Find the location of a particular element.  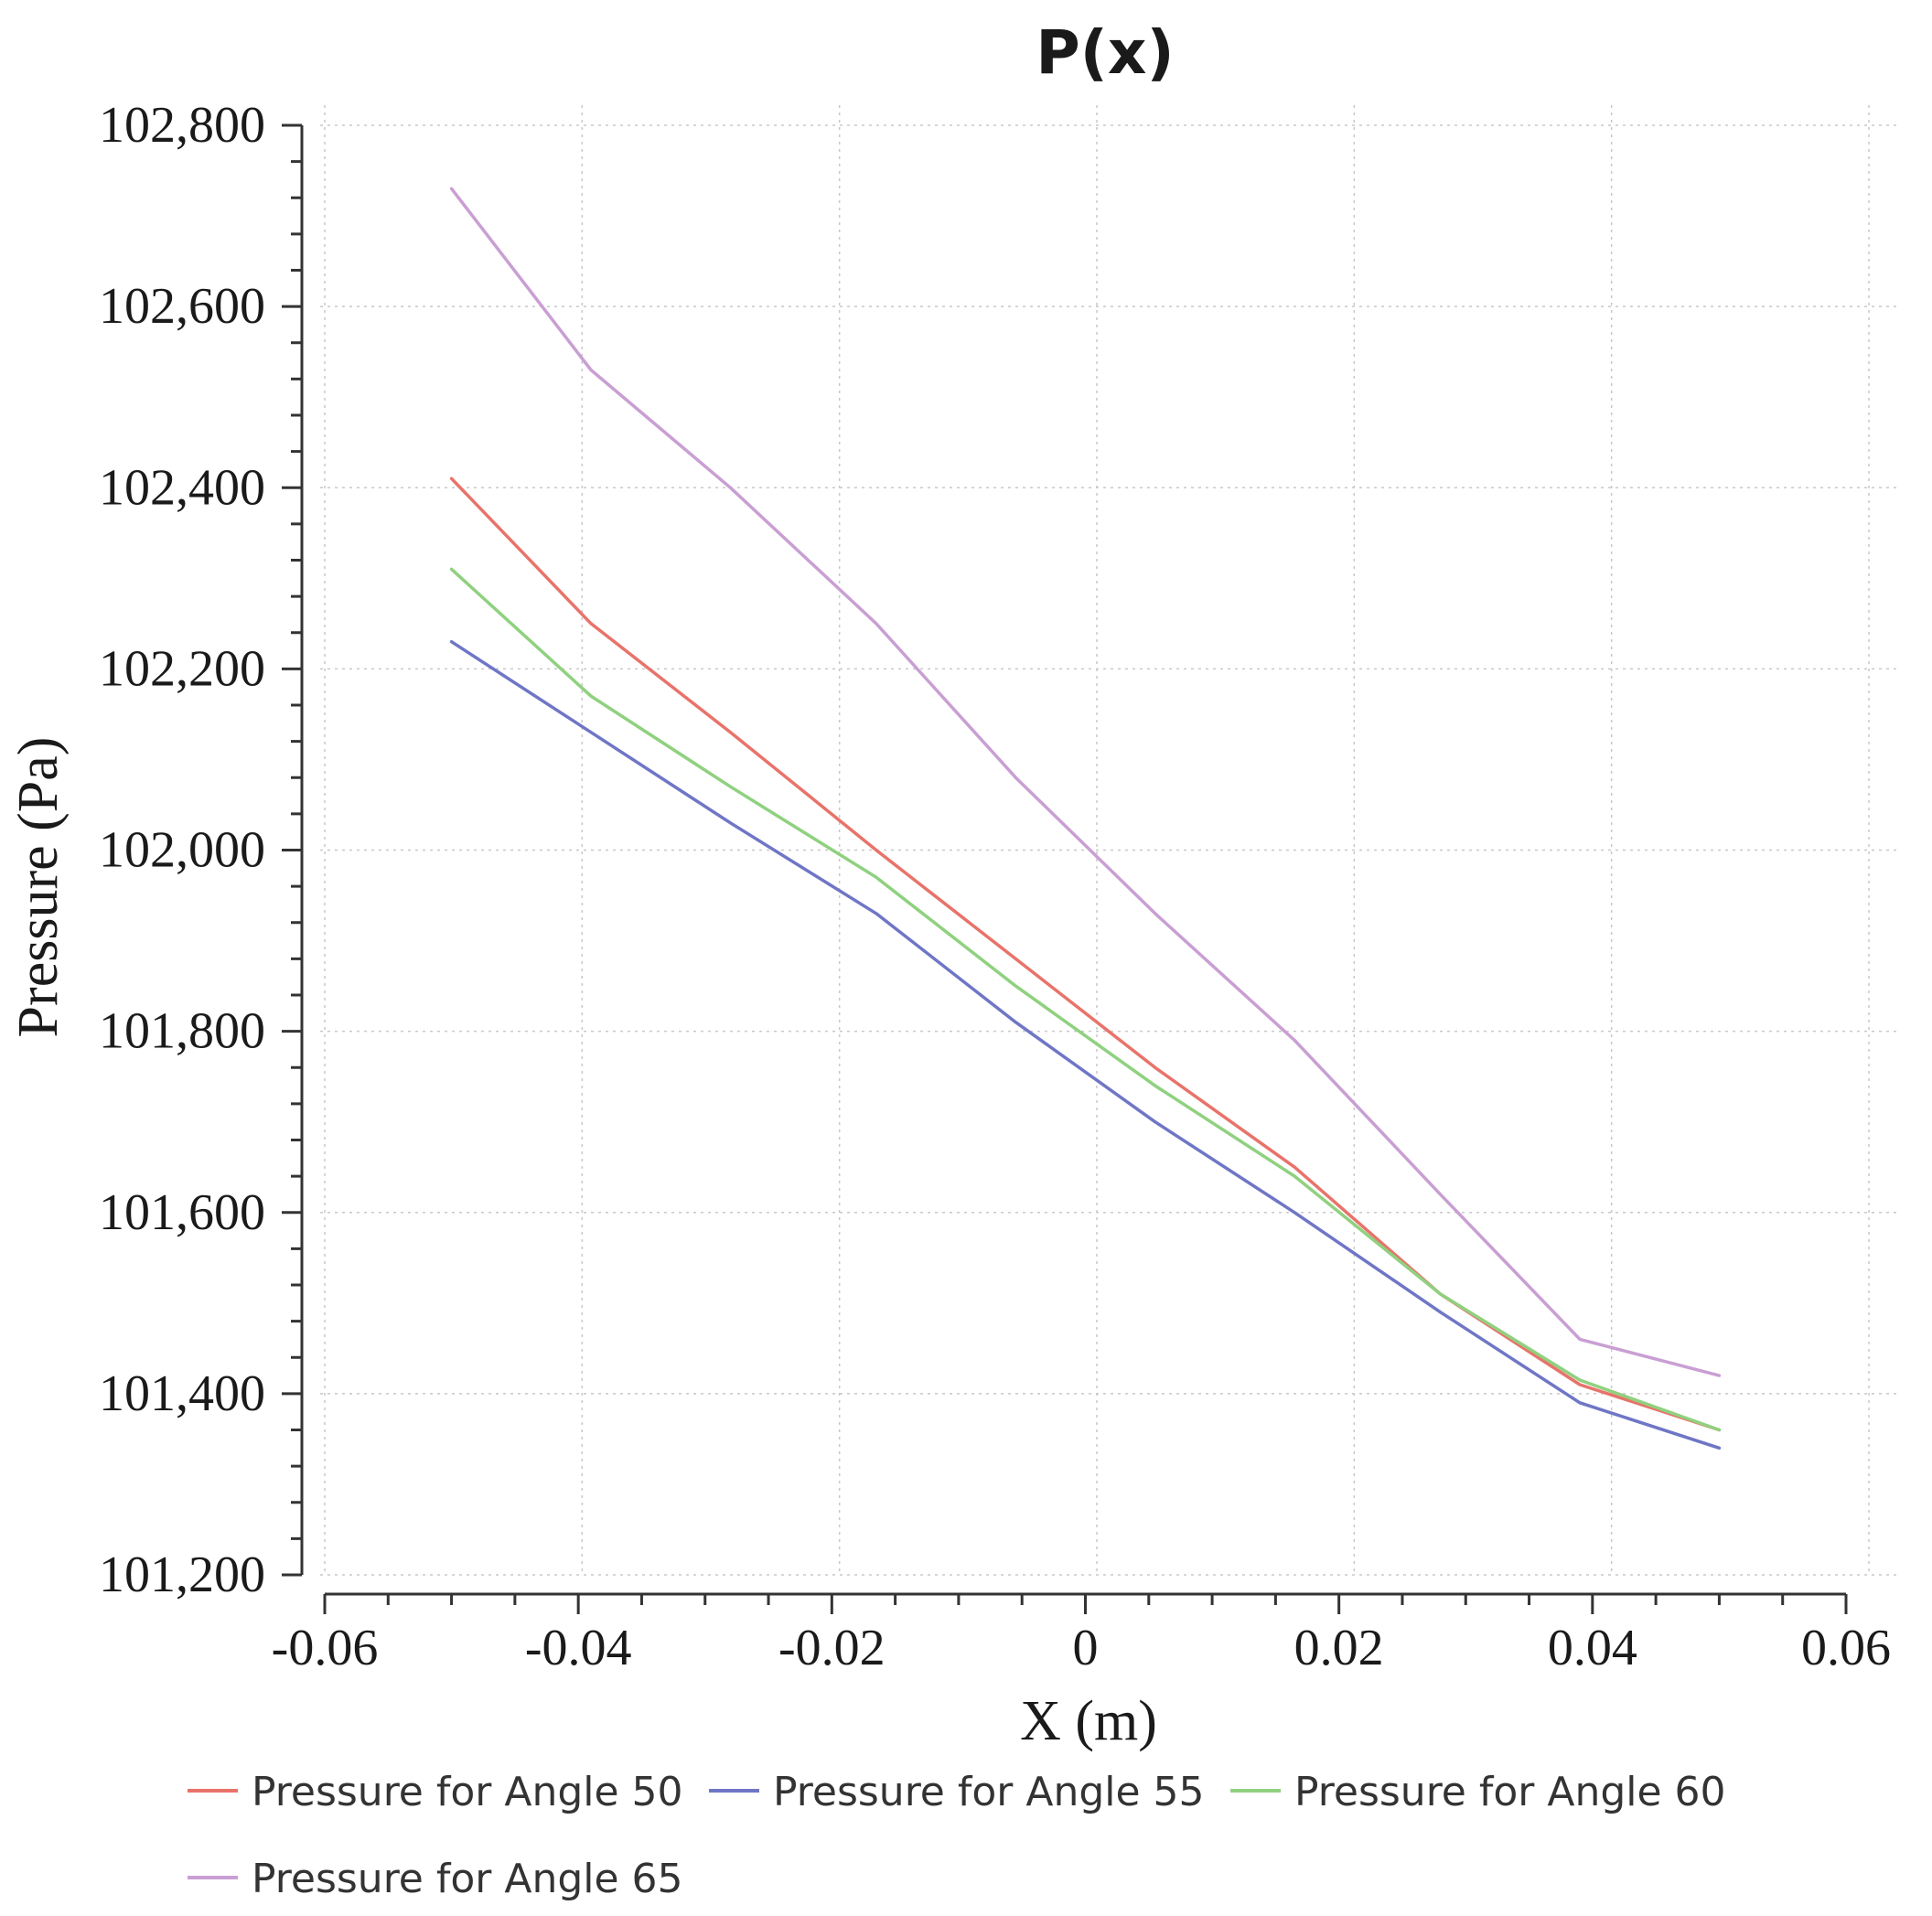

legend-label: Pressure for Angle 60 is located at coordinates (1510, 1792).